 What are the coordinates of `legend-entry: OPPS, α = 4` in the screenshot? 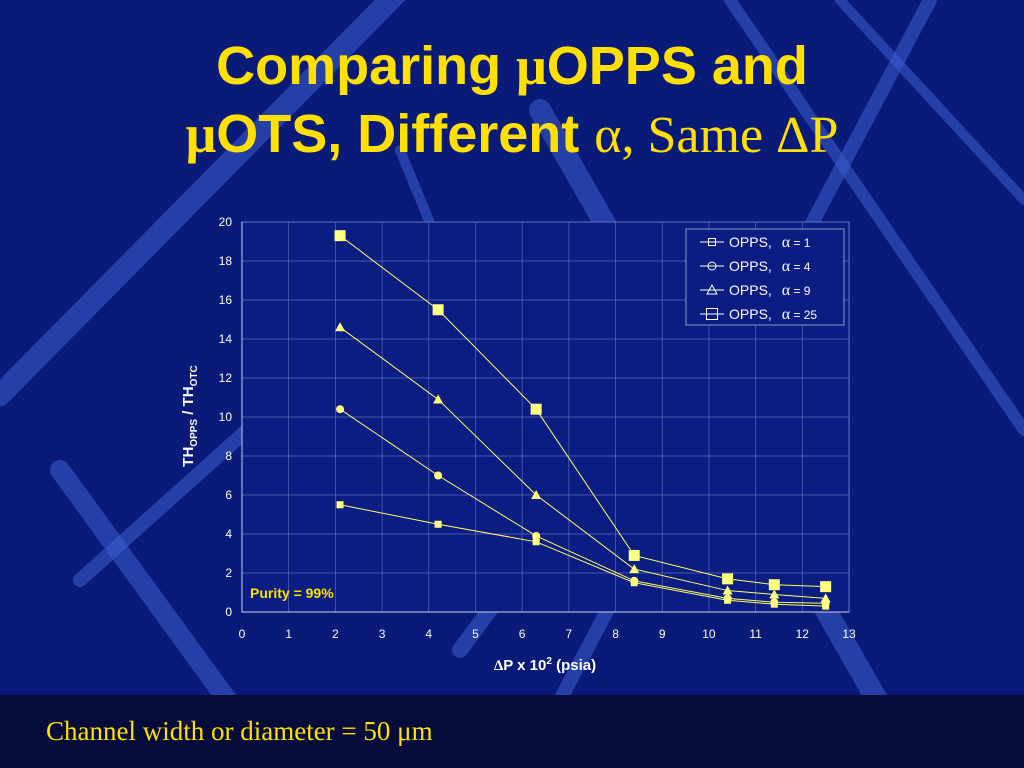 It's located at (770, 266).